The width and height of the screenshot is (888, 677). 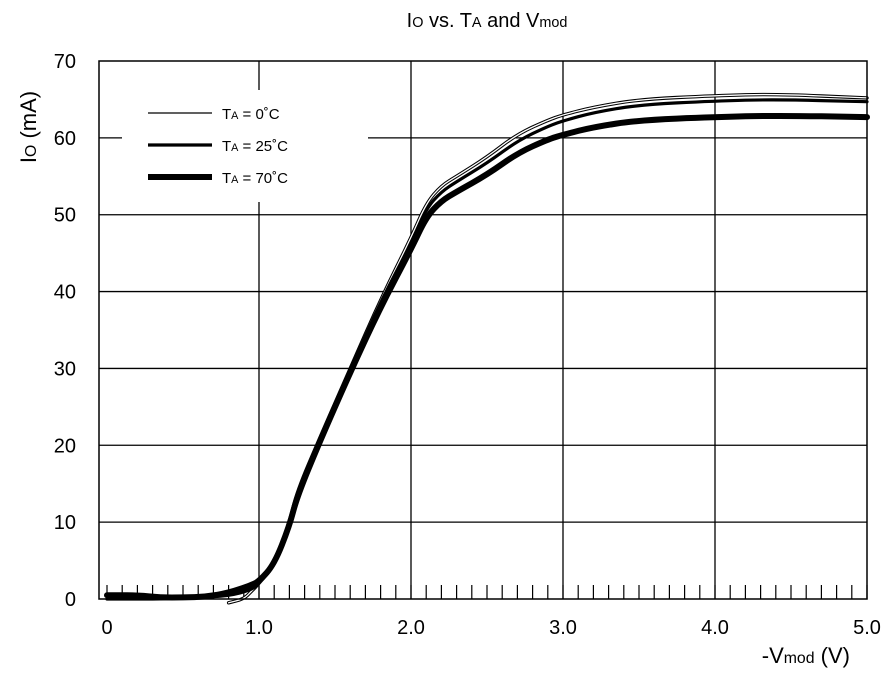 What do you see at coordinates (70, 600) in the screenshot?
I see `y-tick-label: 0` at bounding box center [70, 600].